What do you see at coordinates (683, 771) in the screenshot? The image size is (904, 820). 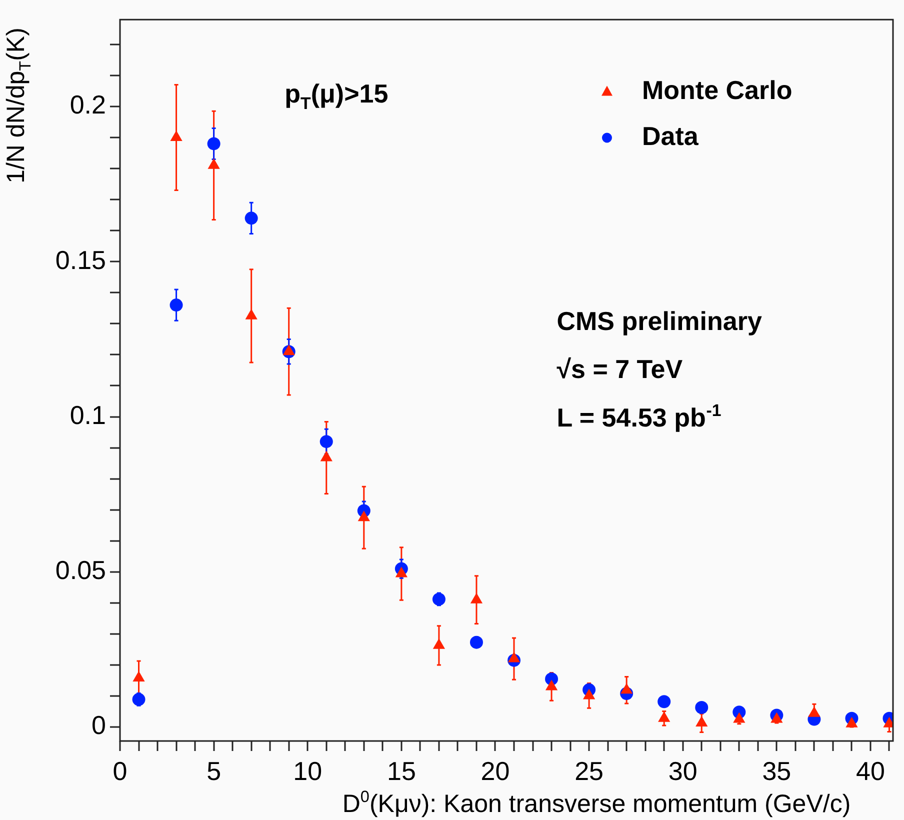 I see `x-tick-label: 30` at bounding box center [683, 771].